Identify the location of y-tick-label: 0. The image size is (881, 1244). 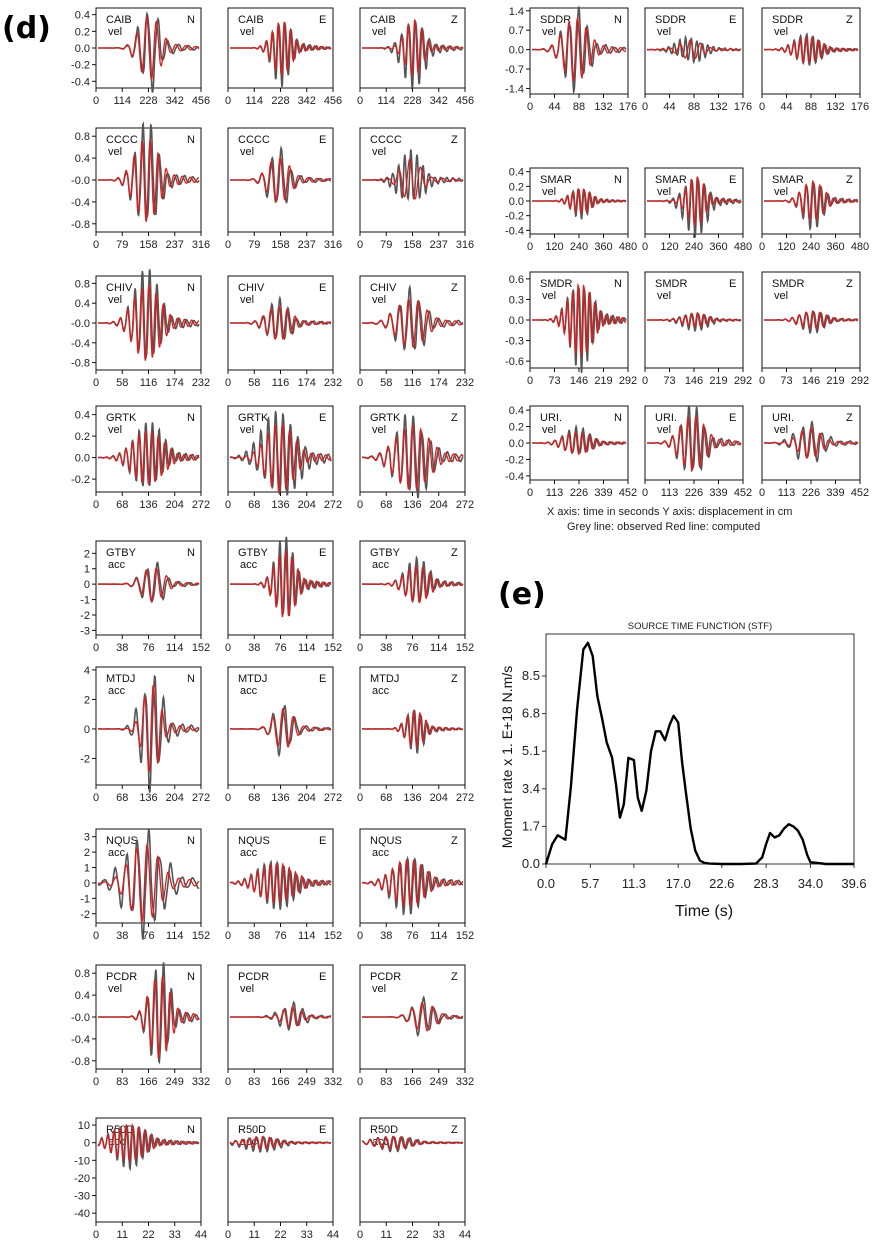
(87, 730).